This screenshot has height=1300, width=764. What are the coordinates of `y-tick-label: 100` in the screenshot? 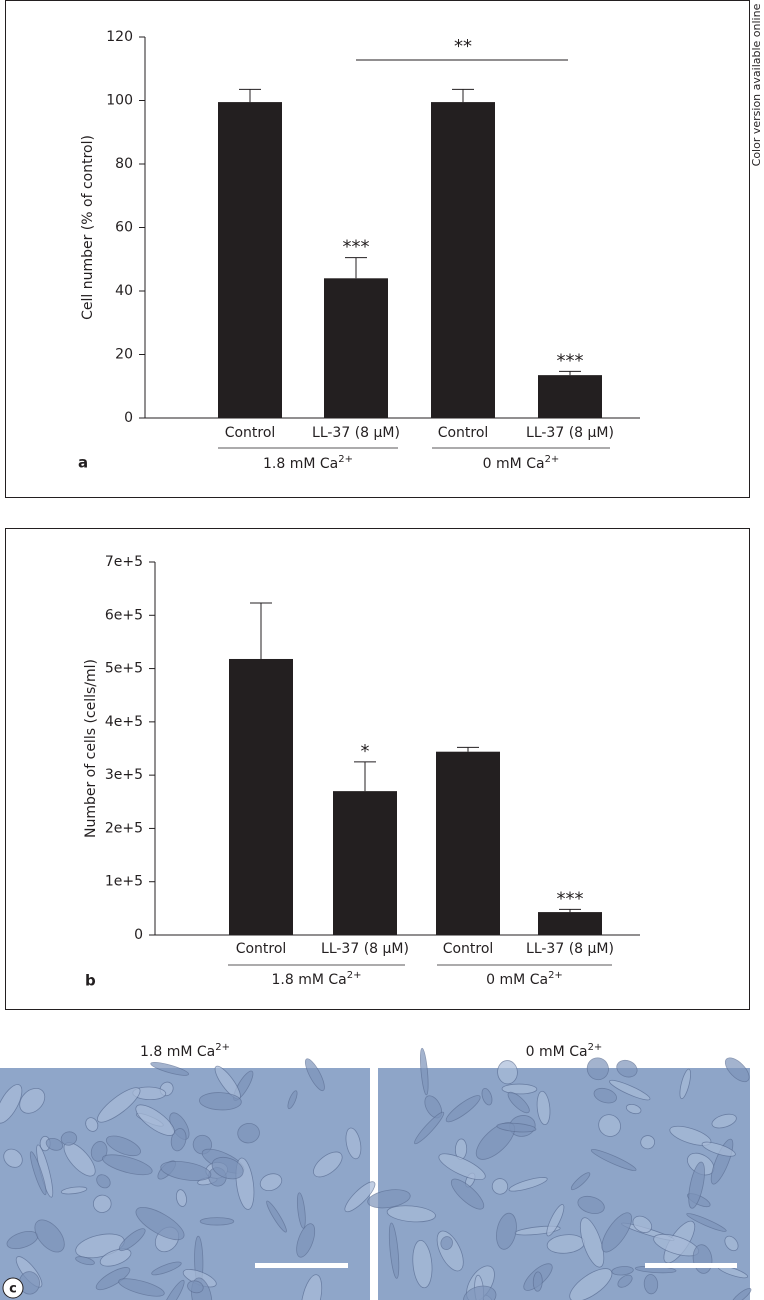 It's located at (119, 101).